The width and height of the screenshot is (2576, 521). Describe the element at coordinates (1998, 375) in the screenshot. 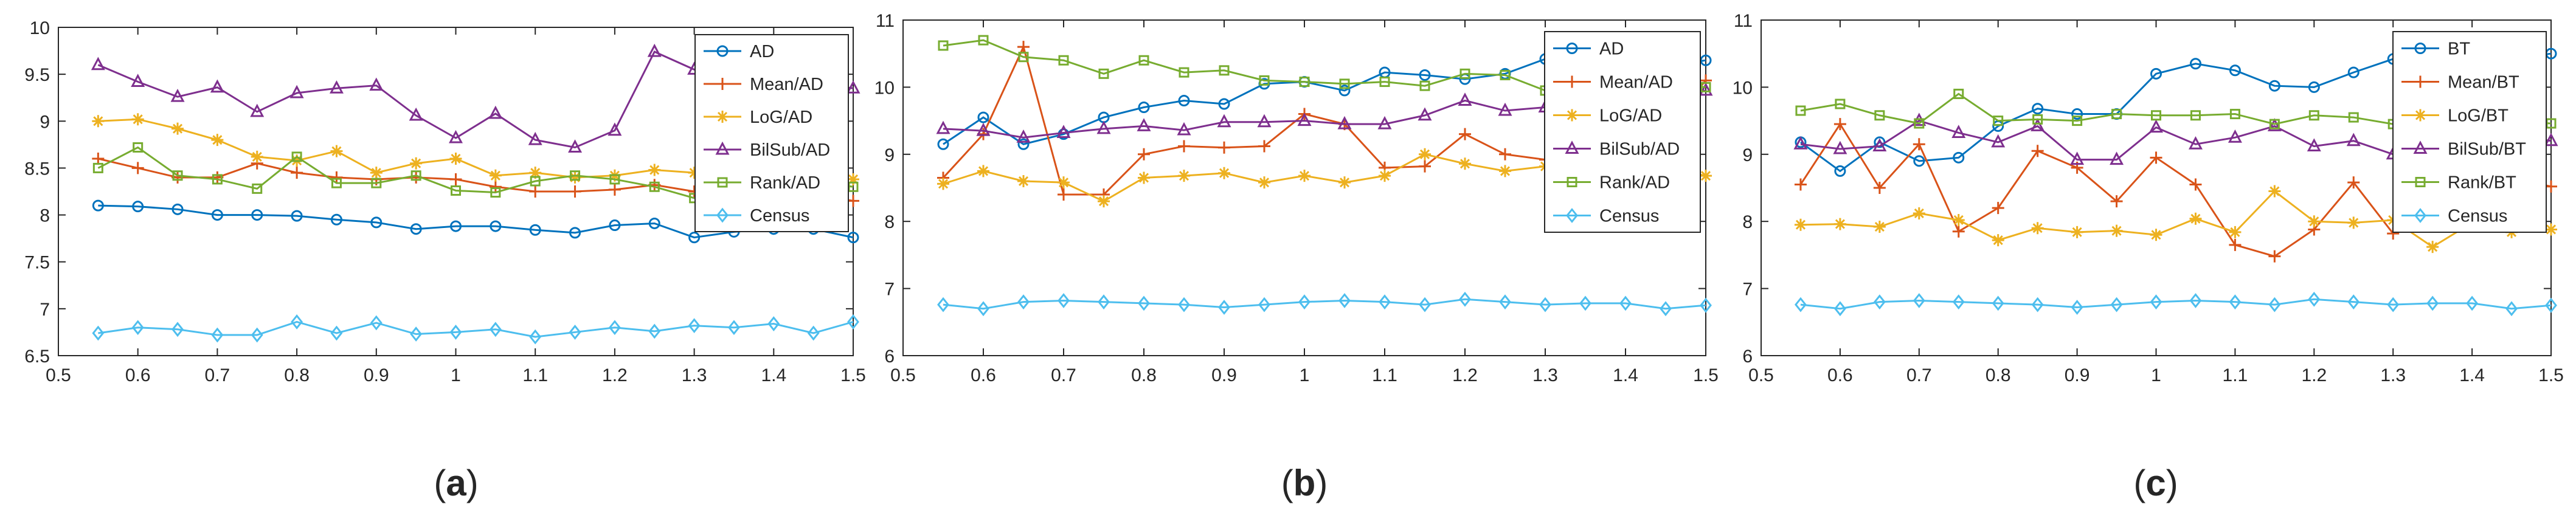

I see `x-tick-label: 0.8` at that location.